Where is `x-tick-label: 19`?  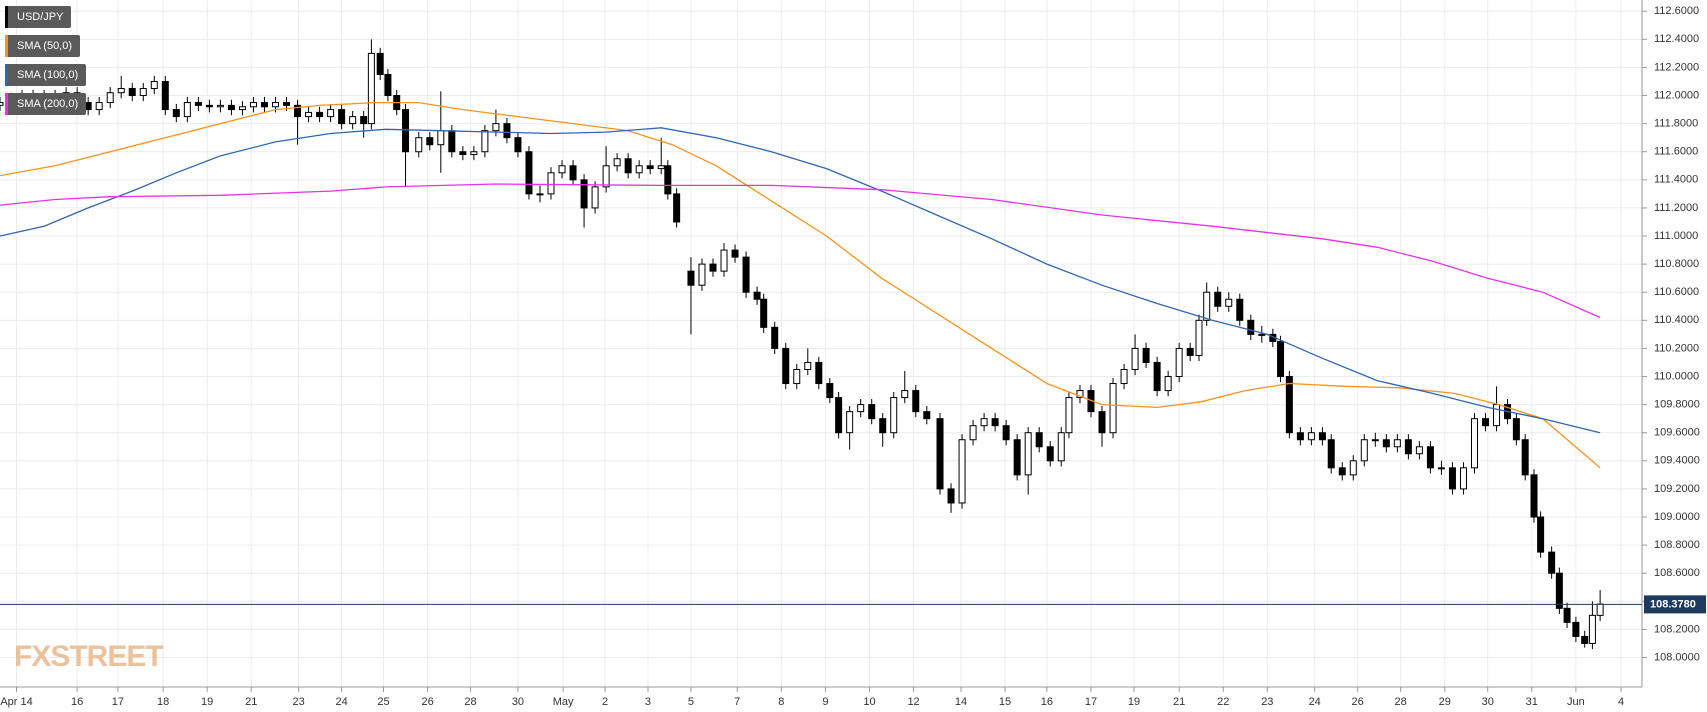
x-tick-label: 19 is located at coordinates (207, 702).